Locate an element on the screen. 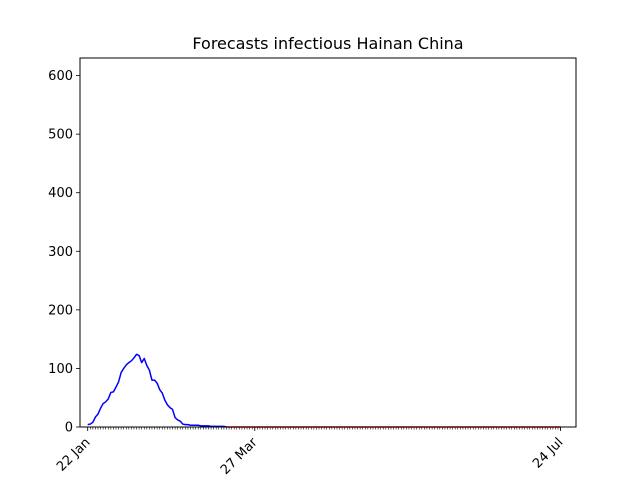  chart-title: Forecasts infectious Hainan China is located at coordinates (327, 43).